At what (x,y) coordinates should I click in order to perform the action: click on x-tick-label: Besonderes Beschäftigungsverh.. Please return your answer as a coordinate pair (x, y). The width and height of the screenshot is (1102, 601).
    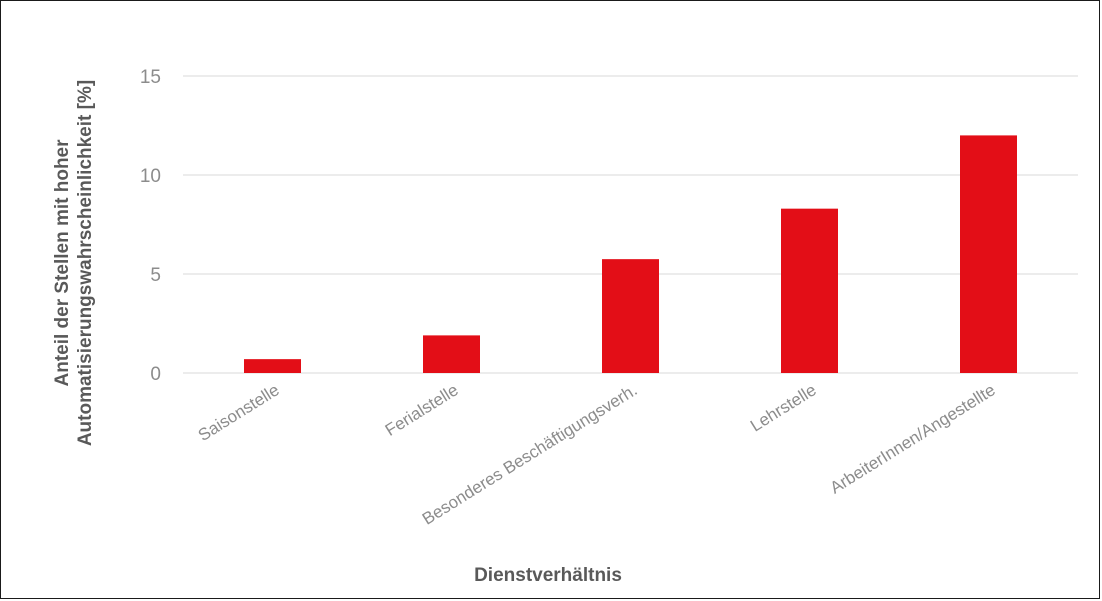
    Looking at the image, I should click on (530, 454).